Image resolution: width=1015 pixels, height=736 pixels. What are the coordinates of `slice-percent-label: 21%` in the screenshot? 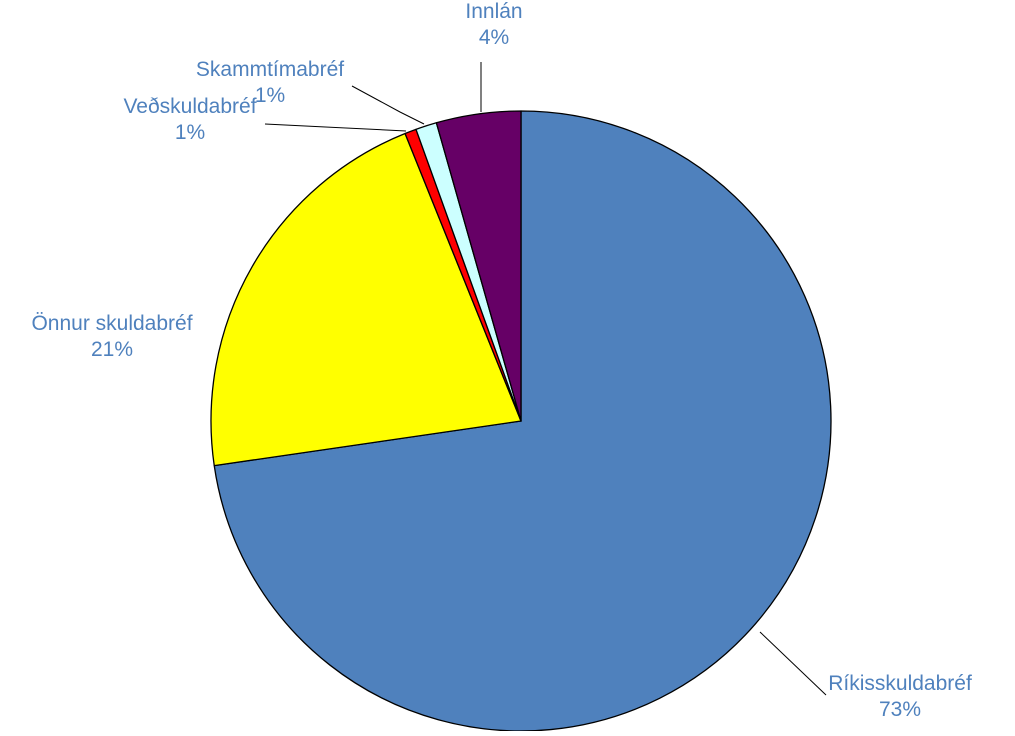 It's located at (112, 349).